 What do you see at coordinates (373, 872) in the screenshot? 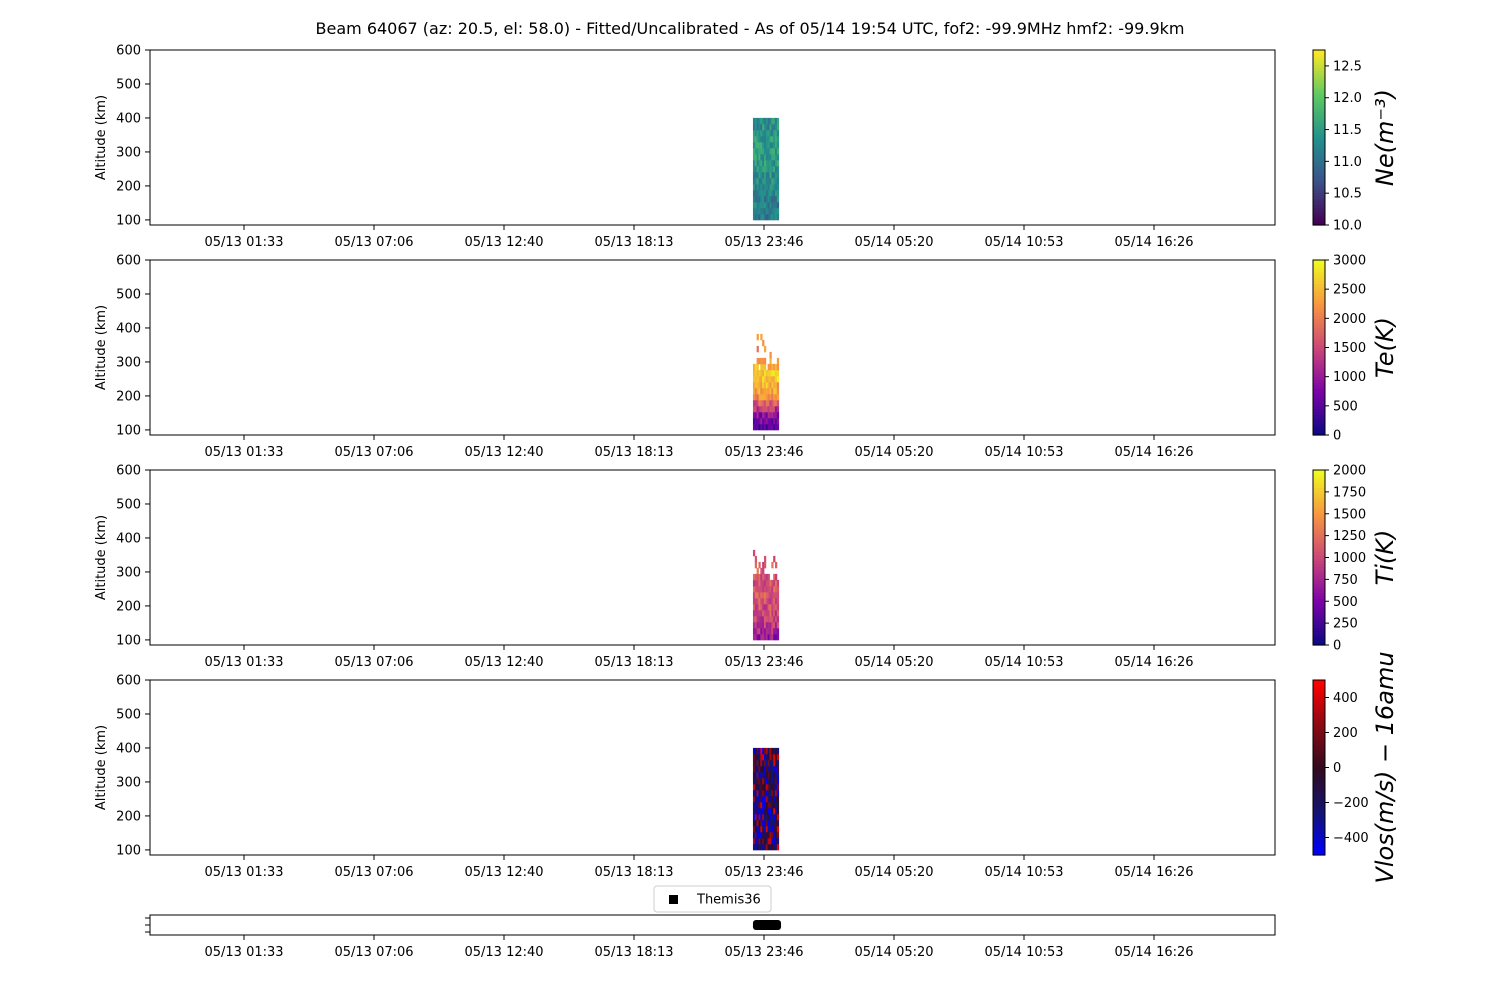
I see `vlos-x-tick-label: 05/13 07:06` at bounding box center [373, 872].